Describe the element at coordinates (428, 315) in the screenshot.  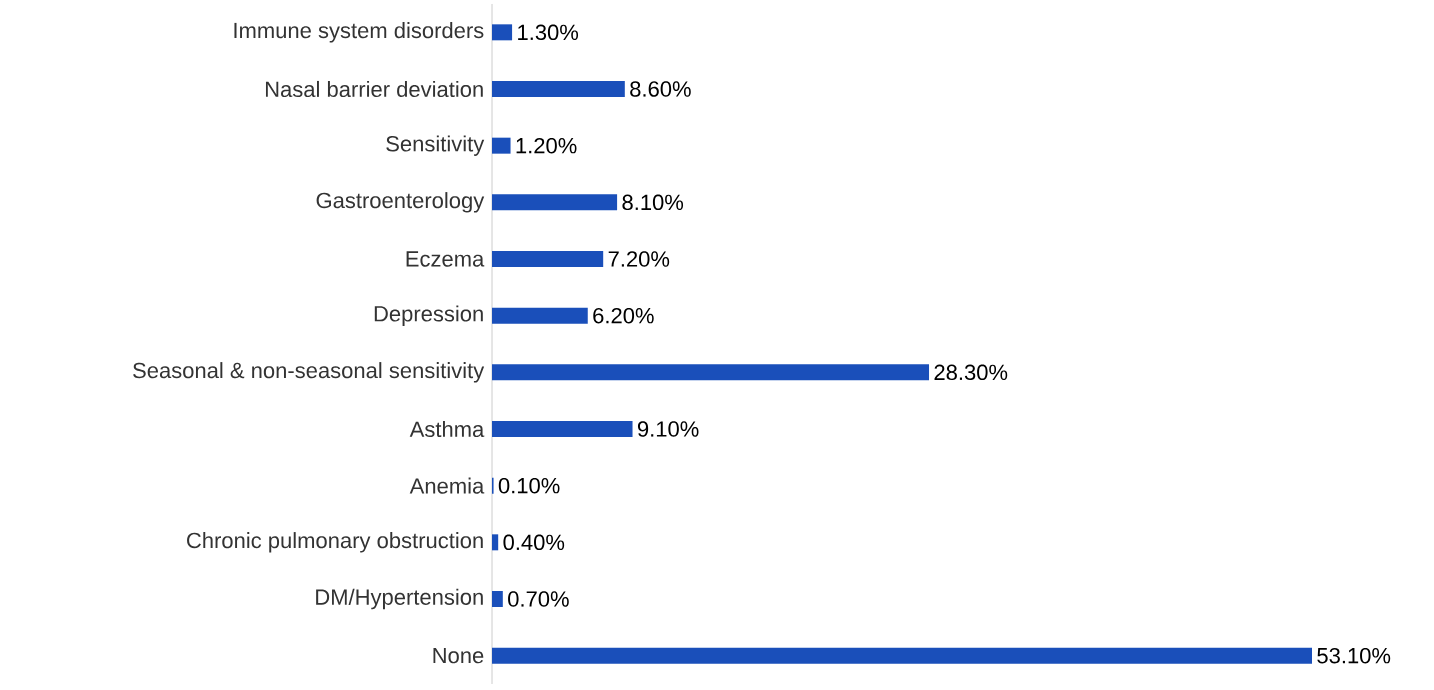
I see `y-tick-label: Depression` at that location.